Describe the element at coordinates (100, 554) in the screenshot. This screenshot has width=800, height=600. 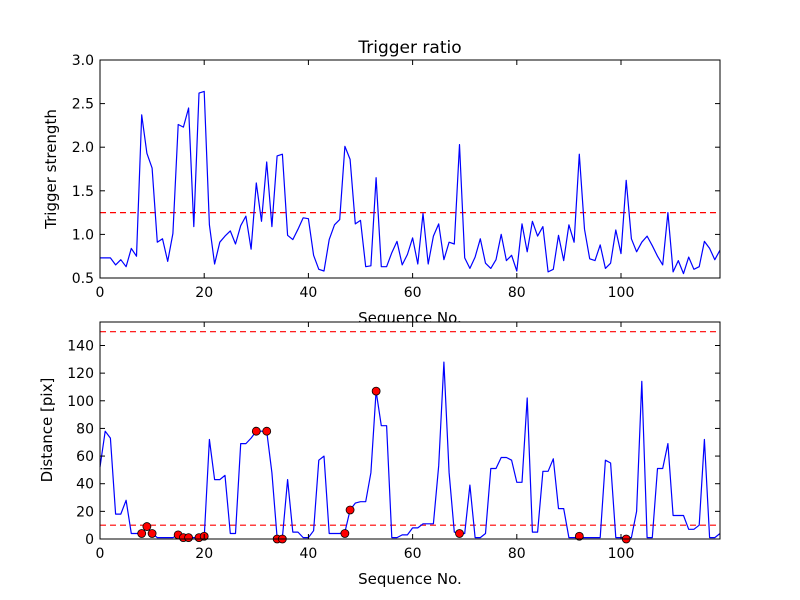
I see `bottom-x-tick-label: 0` at that location.